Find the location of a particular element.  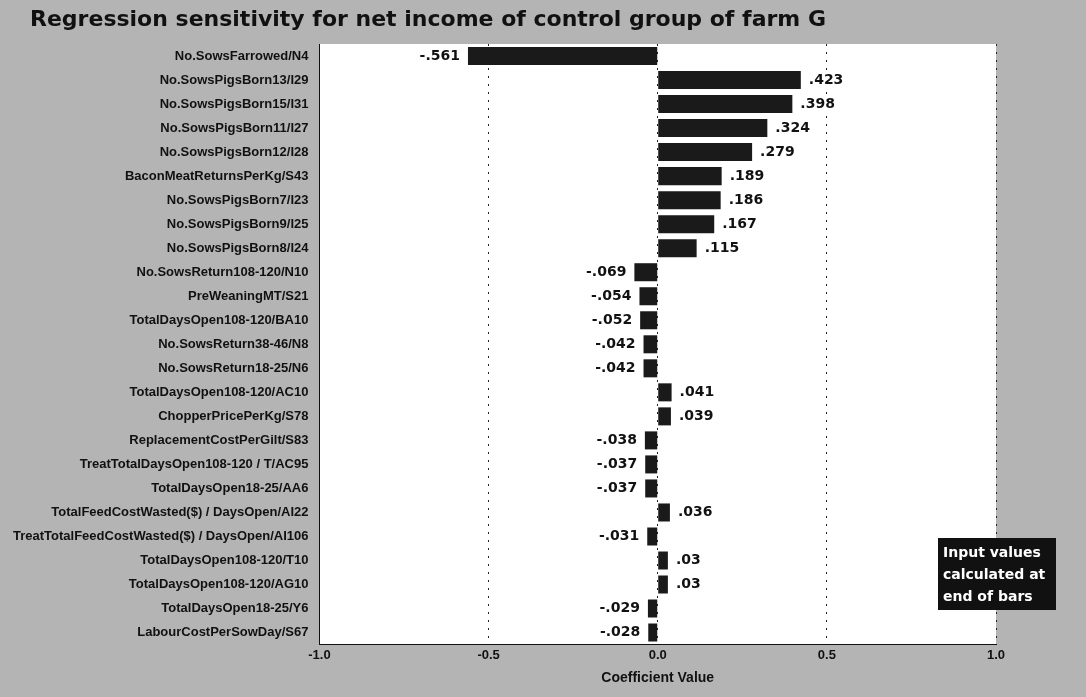

y-tick-label: ChopperPricePerKg/S78 is located at coordinates (233, 415).